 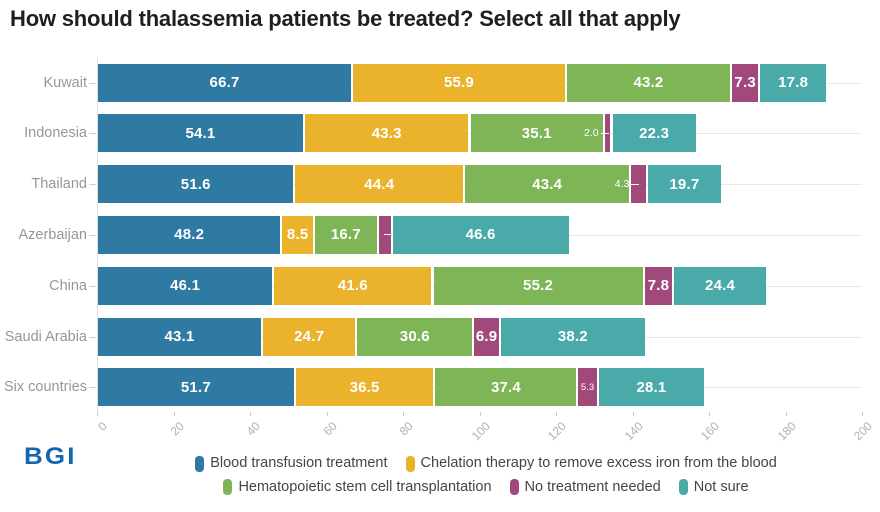 I want to click on bar-value-label: 48.2, so click(x=189, y=235).